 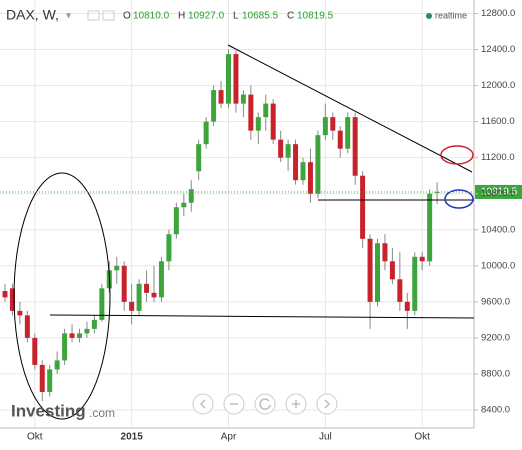 I want to click on ohlc-value: 10685.5, so click(x=260, y=16).